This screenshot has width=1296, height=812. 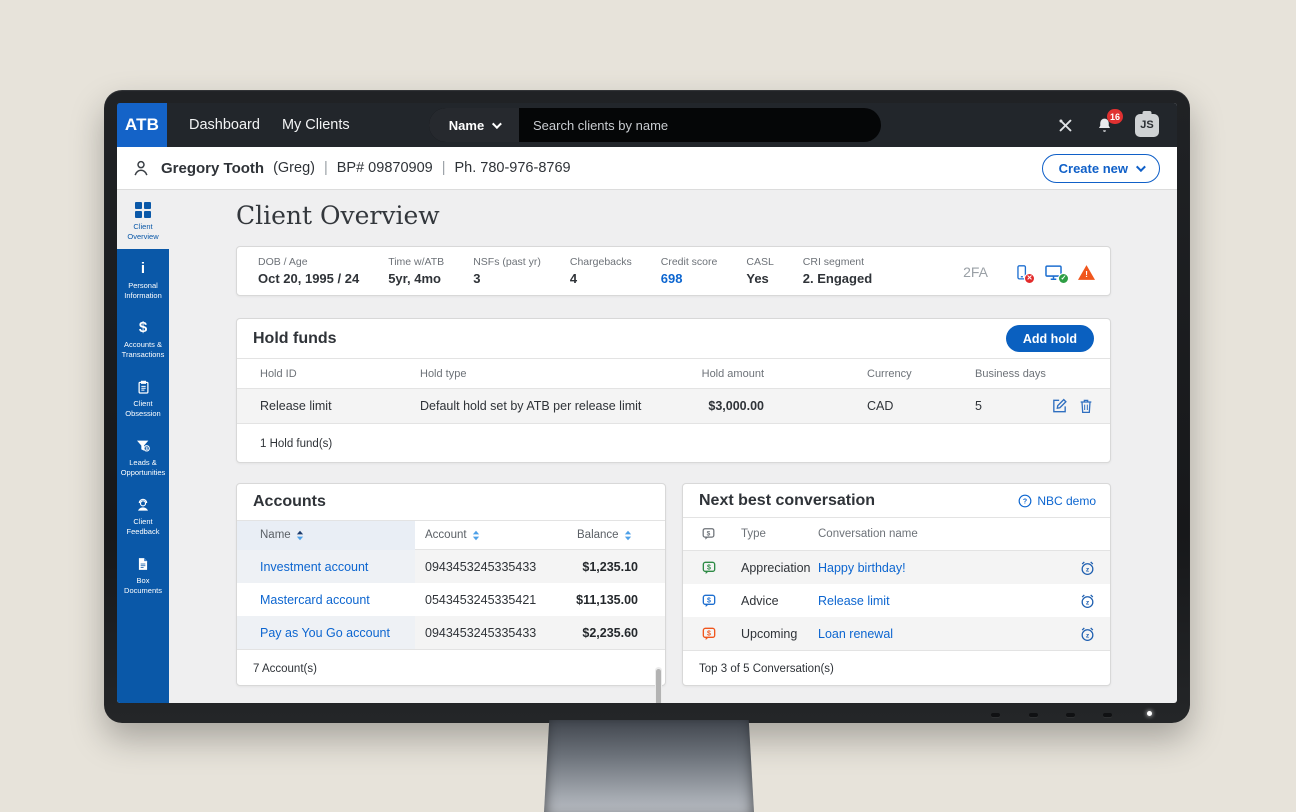 What do you see at coordinates (700, 125) in the screenshot?
I see `search-input` at bounding box center [700, 125].